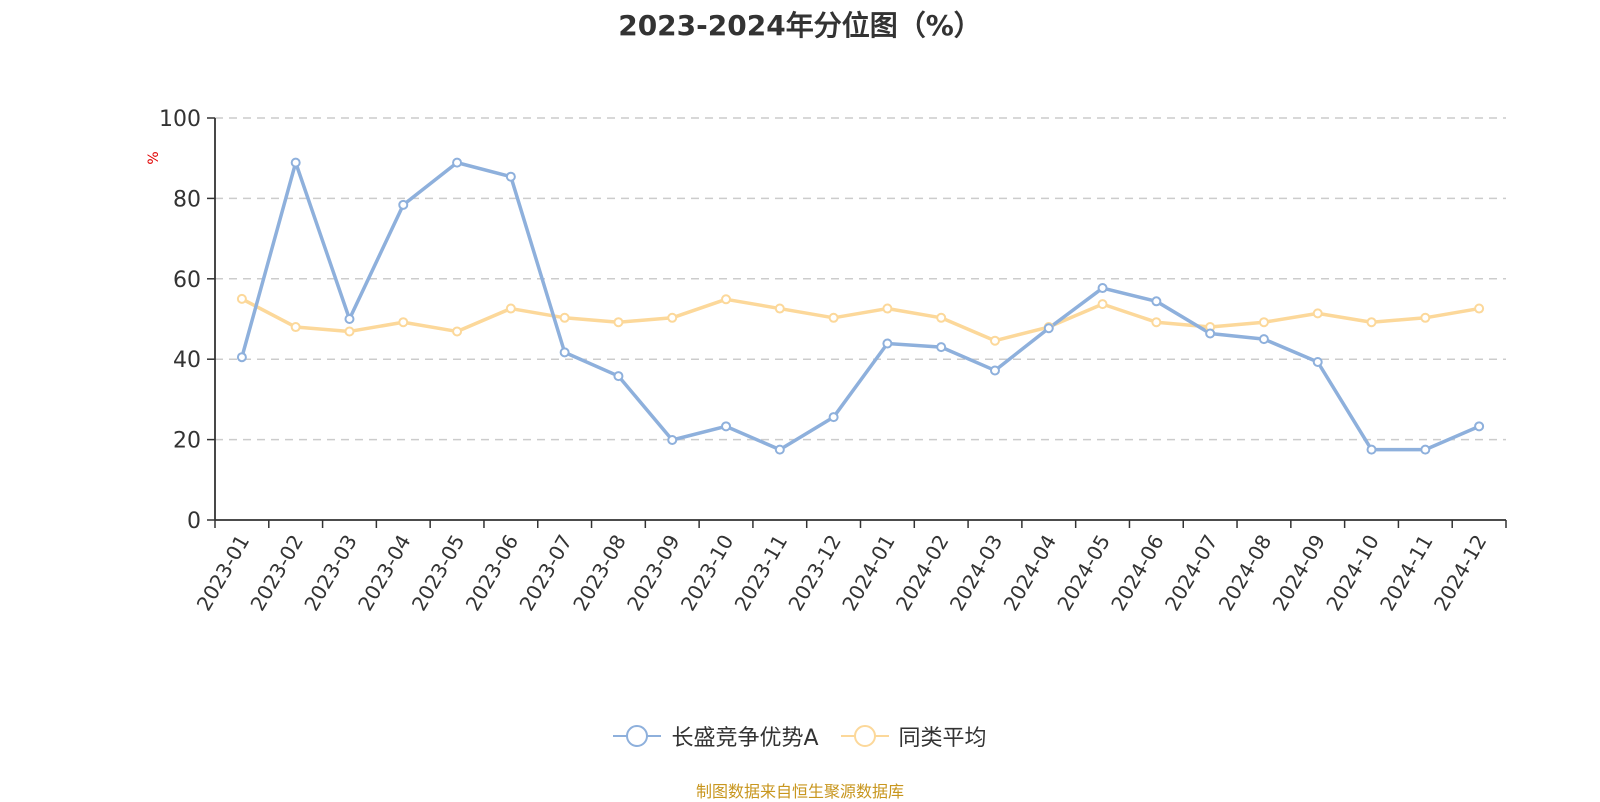 The width and height of the screenshot is (1600, 802). I want to click on y-unit-label: %, so click(154, 157).